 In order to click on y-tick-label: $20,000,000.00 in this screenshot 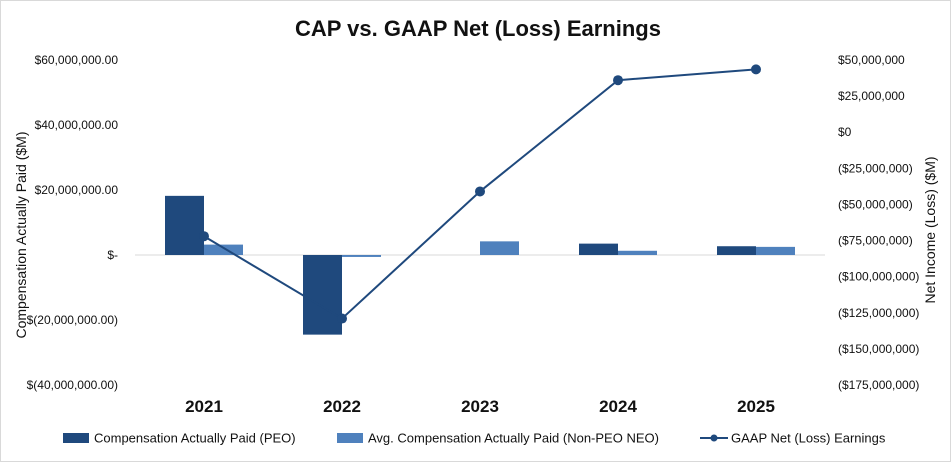, I will do `click(77, 190)`.